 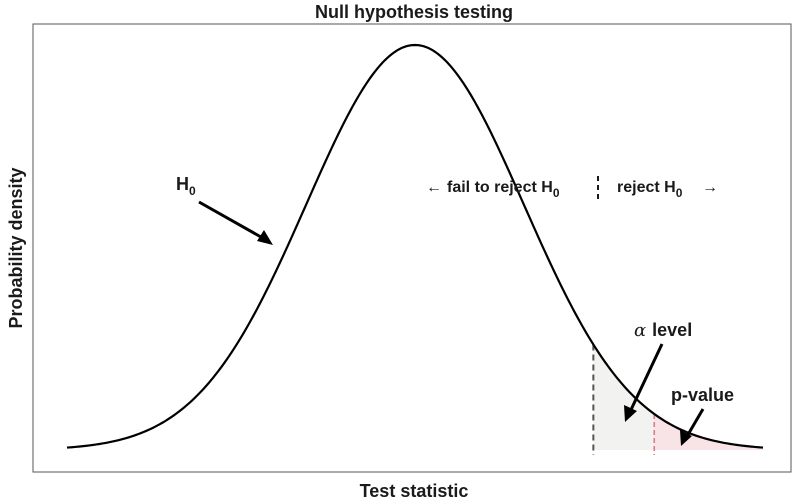 What do you see at coordinates (650, 189) in the screenshot?
I see `reject-label: reject H0` at bounding box center [650, 189].